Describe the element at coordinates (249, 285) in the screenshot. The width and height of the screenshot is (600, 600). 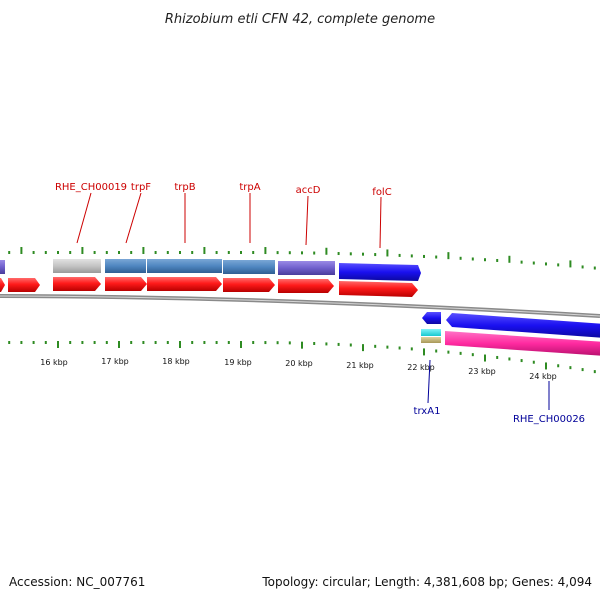
I see `cds-arrow-trpa` at that location.